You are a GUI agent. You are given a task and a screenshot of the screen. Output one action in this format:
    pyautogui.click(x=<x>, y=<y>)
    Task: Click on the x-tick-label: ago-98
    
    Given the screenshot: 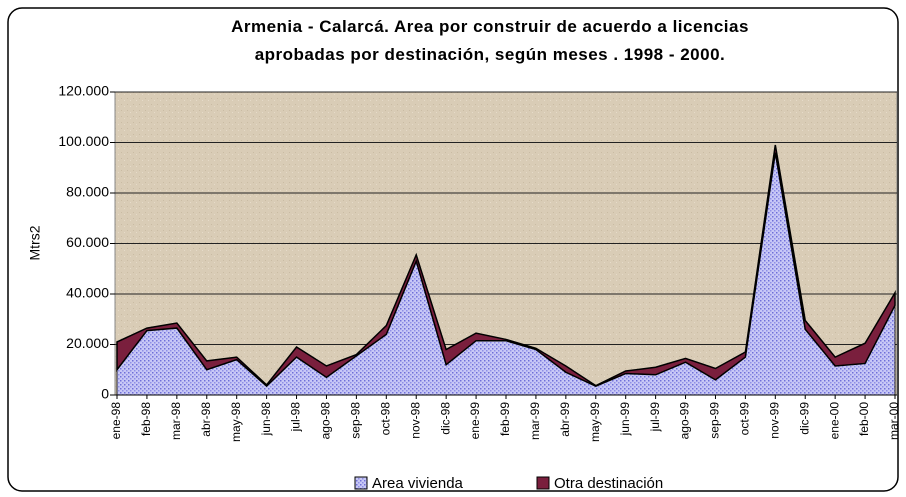 What is the action you would take?
    pyautogui.click(x=326, y=421)
    